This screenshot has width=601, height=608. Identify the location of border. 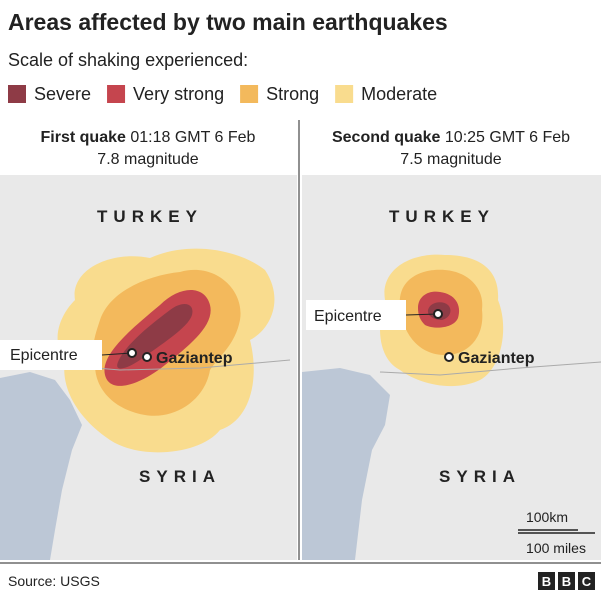
(490, 368).